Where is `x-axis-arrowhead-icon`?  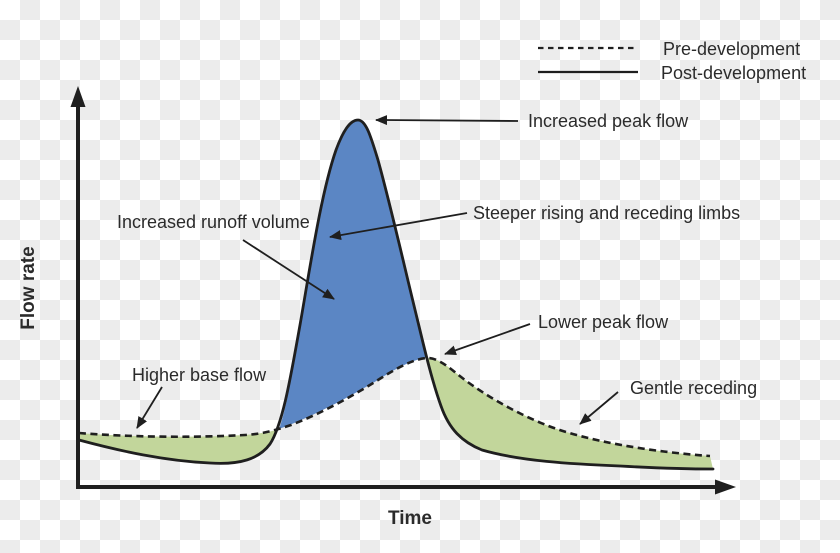
x-axis-arrowhead-icon is located at coordinates (725, 487).